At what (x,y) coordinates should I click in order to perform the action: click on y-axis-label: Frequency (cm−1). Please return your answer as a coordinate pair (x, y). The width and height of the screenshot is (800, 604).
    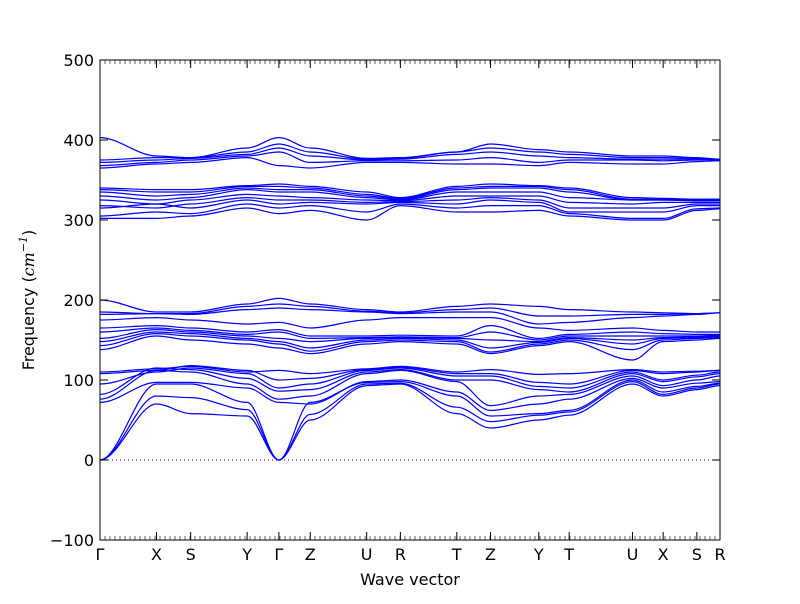
    Looking at the image, I should click on (27, 300).